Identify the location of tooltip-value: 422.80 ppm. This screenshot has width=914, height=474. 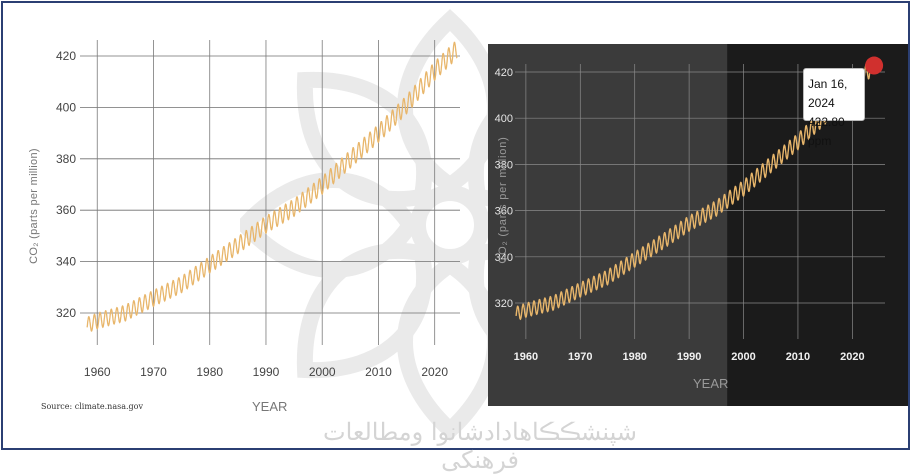
(826, 131).